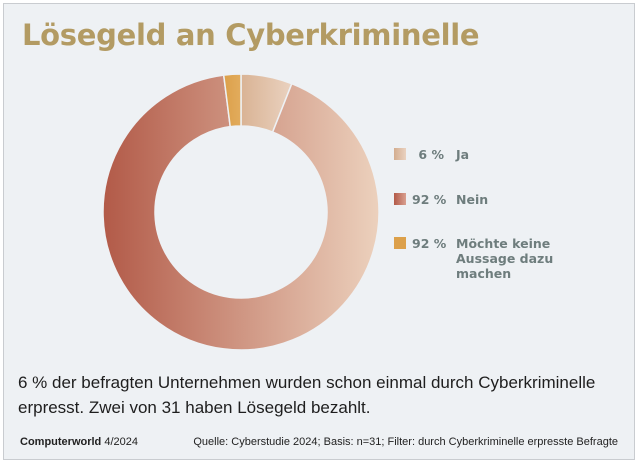  Describe the element at coordinates (61, 442) in the screenshot. I see `brand: Computerworld` at that location.